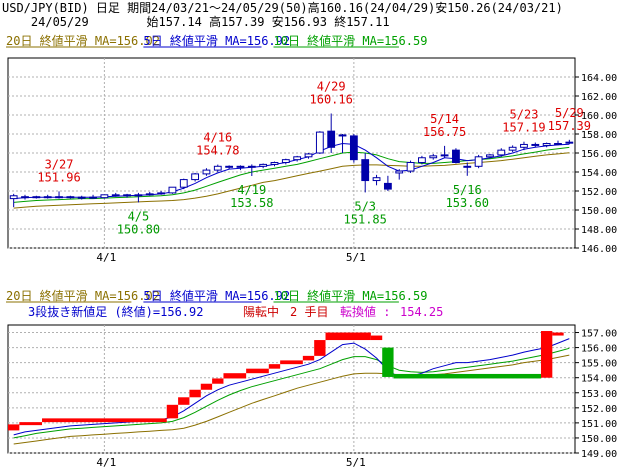  I want to click on annotation-value: 156.75, so click(444, 132).